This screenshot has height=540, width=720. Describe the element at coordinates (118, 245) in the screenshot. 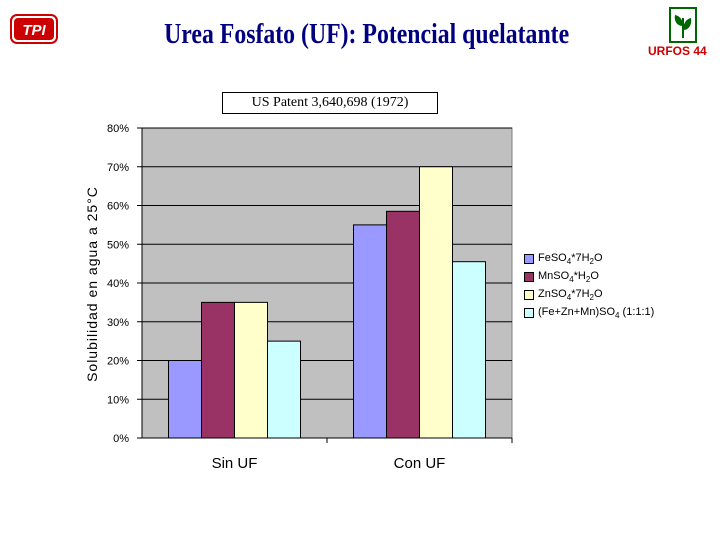

I see `y-tick-label: 50%` at that location.